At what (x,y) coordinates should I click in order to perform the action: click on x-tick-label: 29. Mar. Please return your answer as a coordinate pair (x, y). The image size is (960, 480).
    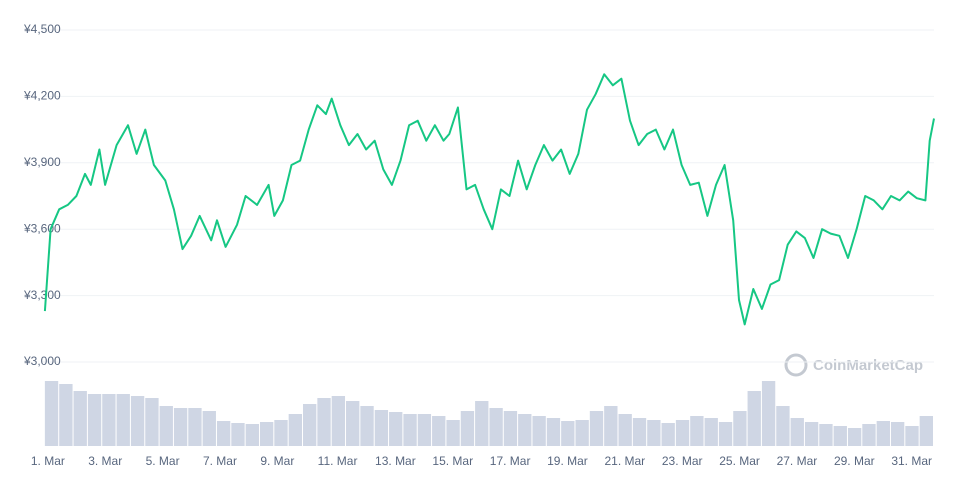
    Looking at the image, I should click on (854, 461).